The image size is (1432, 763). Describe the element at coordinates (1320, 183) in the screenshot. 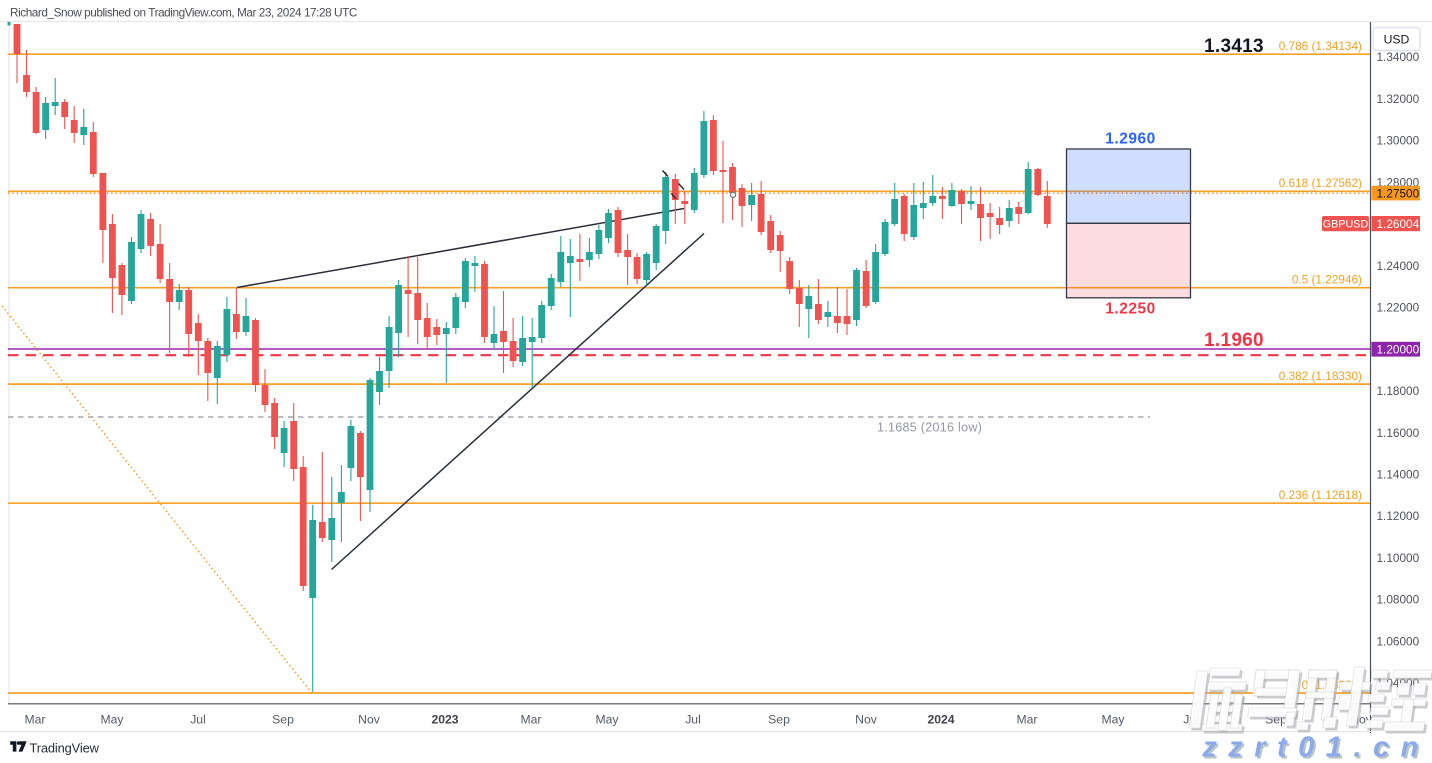

I see `svg-text: 0.618 (1.27562)` at that location.